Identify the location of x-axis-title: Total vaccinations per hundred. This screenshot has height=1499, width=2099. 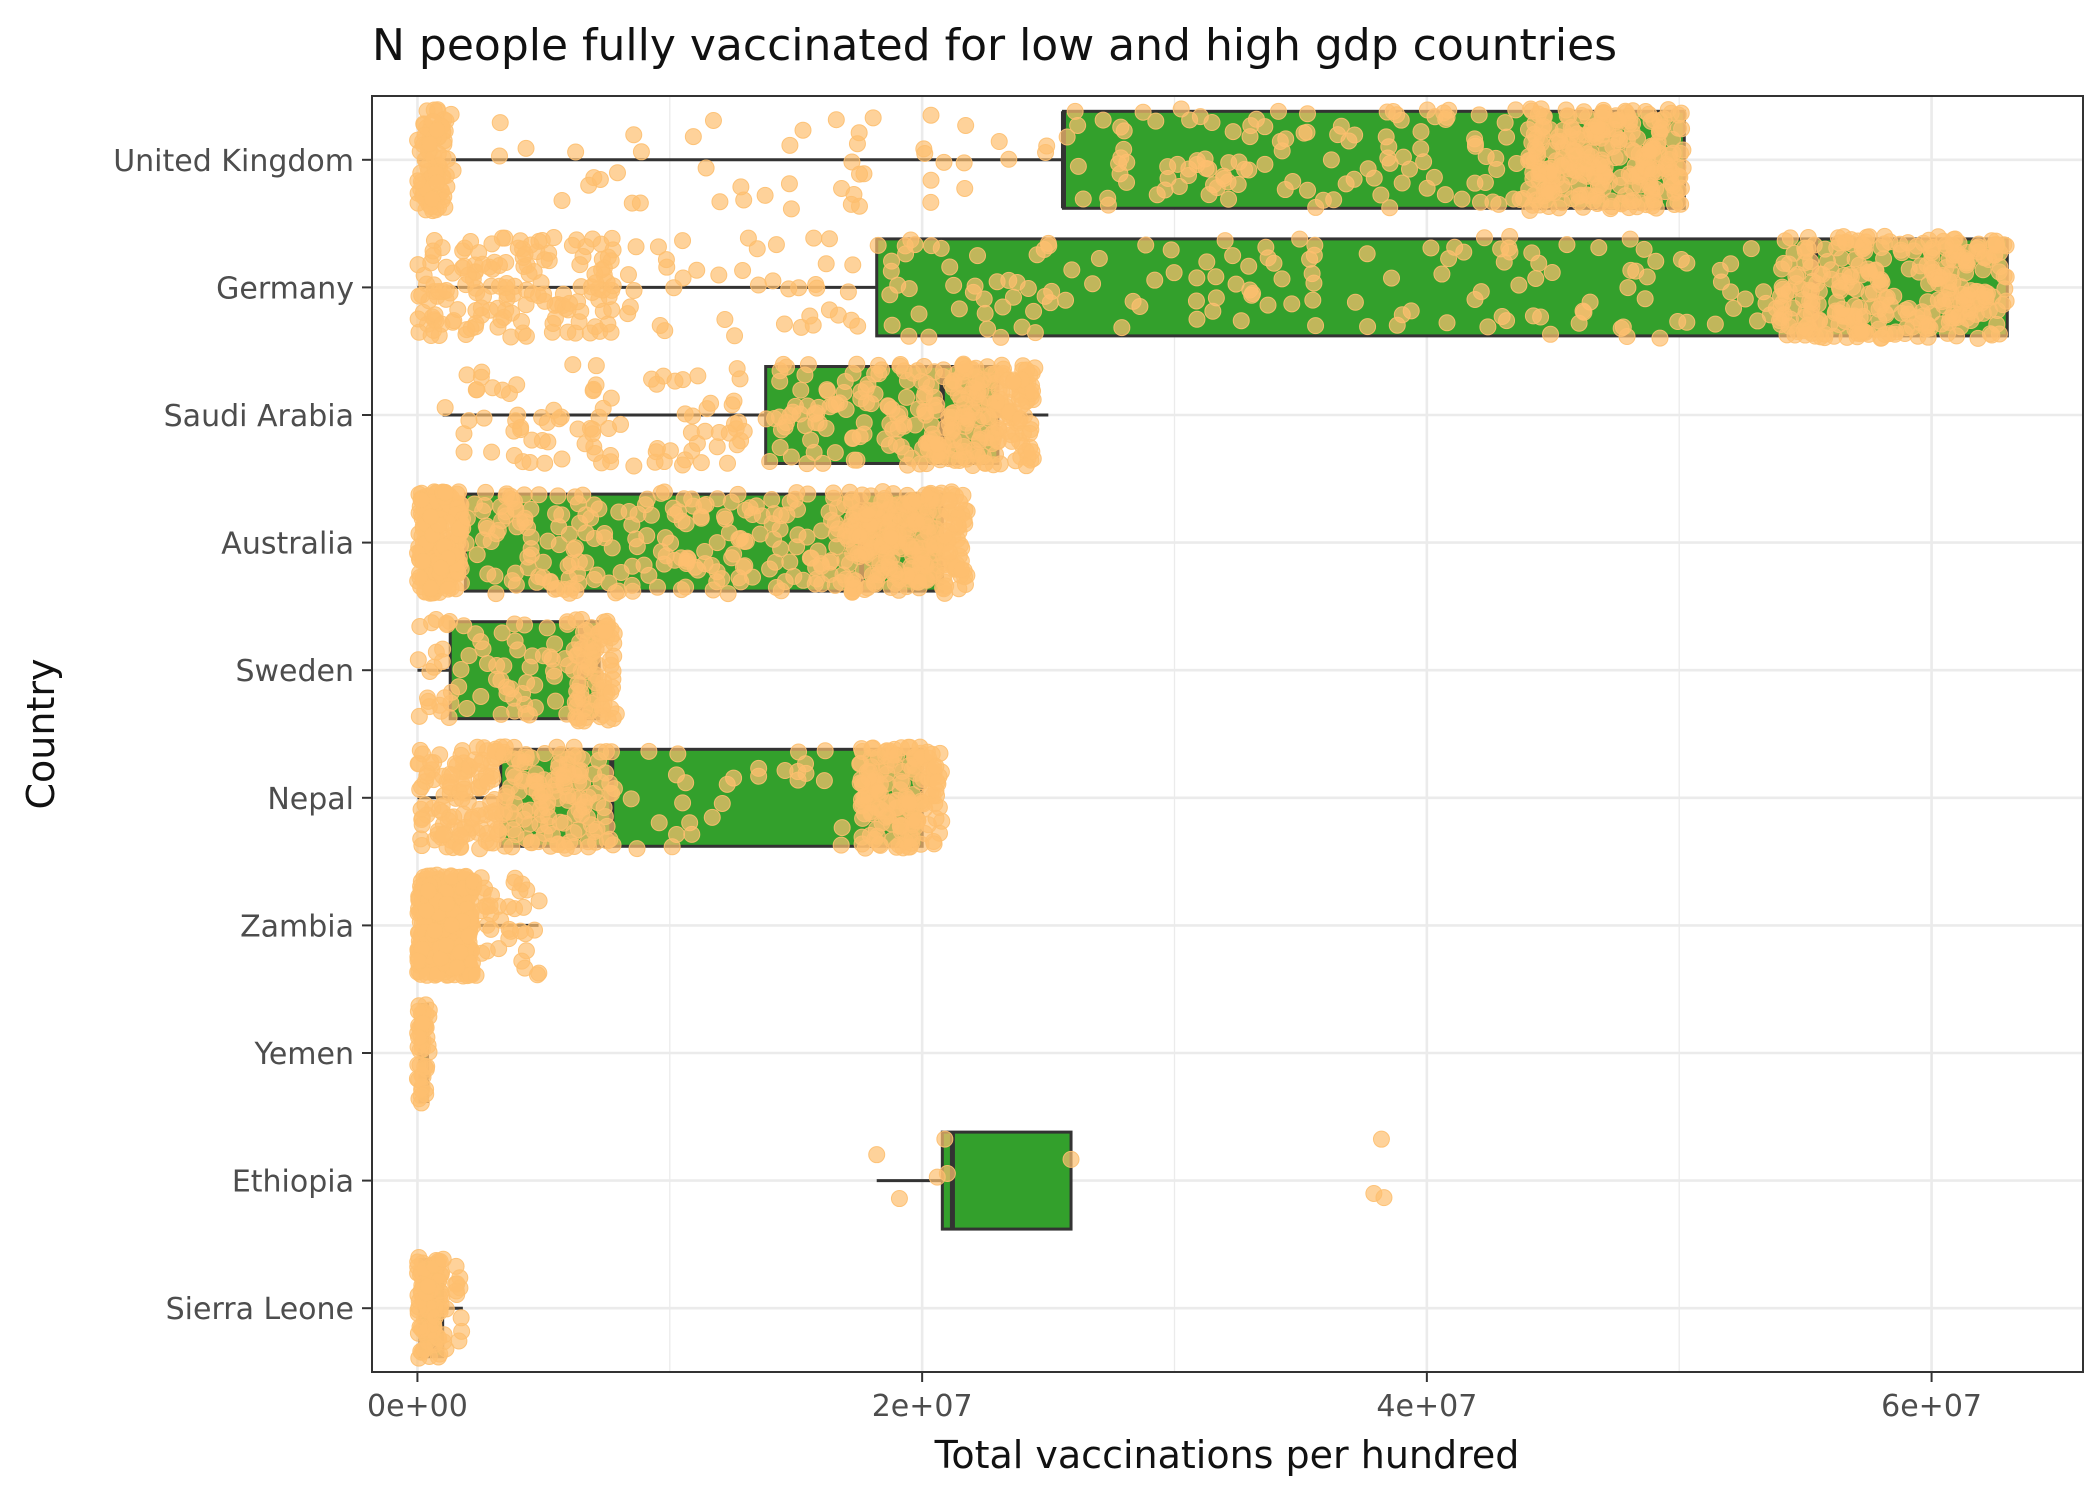
(1227, 1455).